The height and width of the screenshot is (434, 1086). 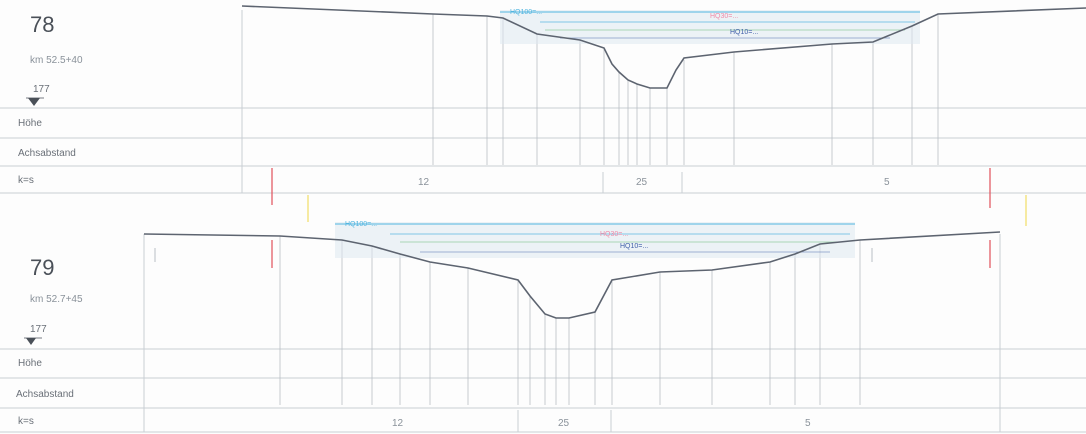 I want to click on k-value-78-1: 12, so click(x=424, y=182).